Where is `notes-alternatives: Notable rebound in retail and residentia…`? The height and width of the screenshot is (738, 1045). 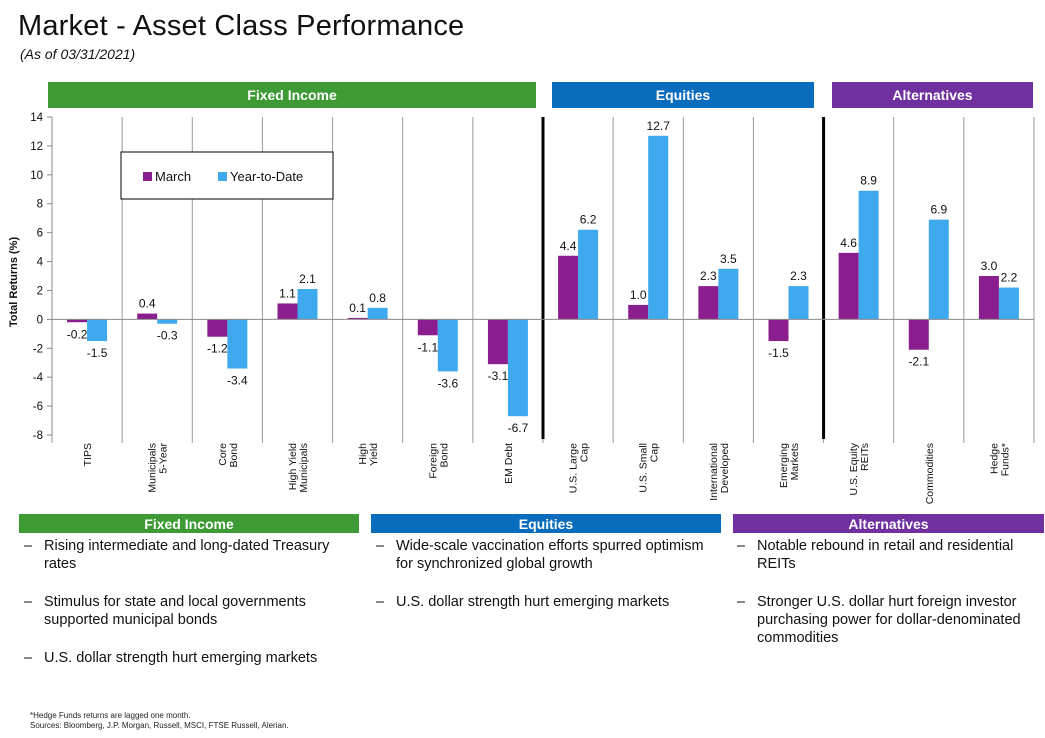 notes-alternatives: Notable rebound in retail and residentia… is located at coordinates (883, 602).